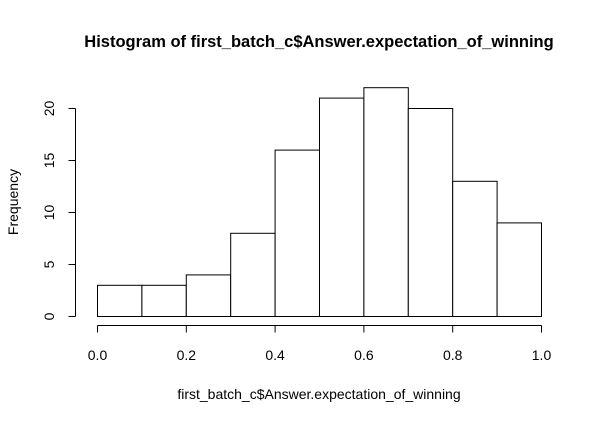  I want to click on y-tick-label: 15, so click(49, 161).